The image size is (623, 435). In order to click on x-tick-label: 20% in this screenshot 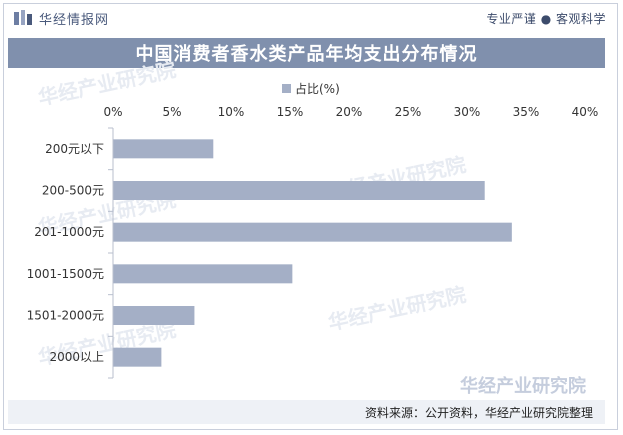, I will do `click(349, 112)`.